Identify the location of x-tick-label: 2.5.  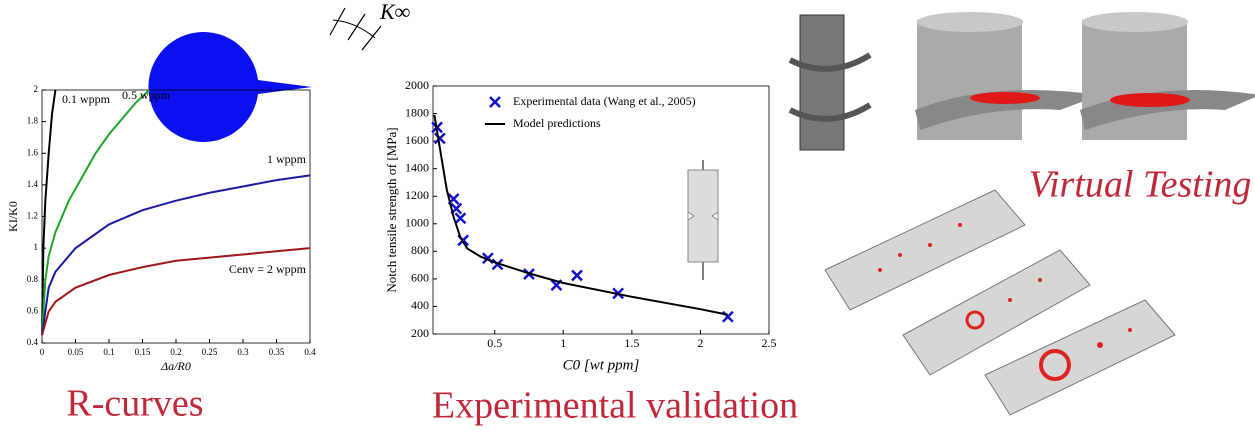
(769, 343).